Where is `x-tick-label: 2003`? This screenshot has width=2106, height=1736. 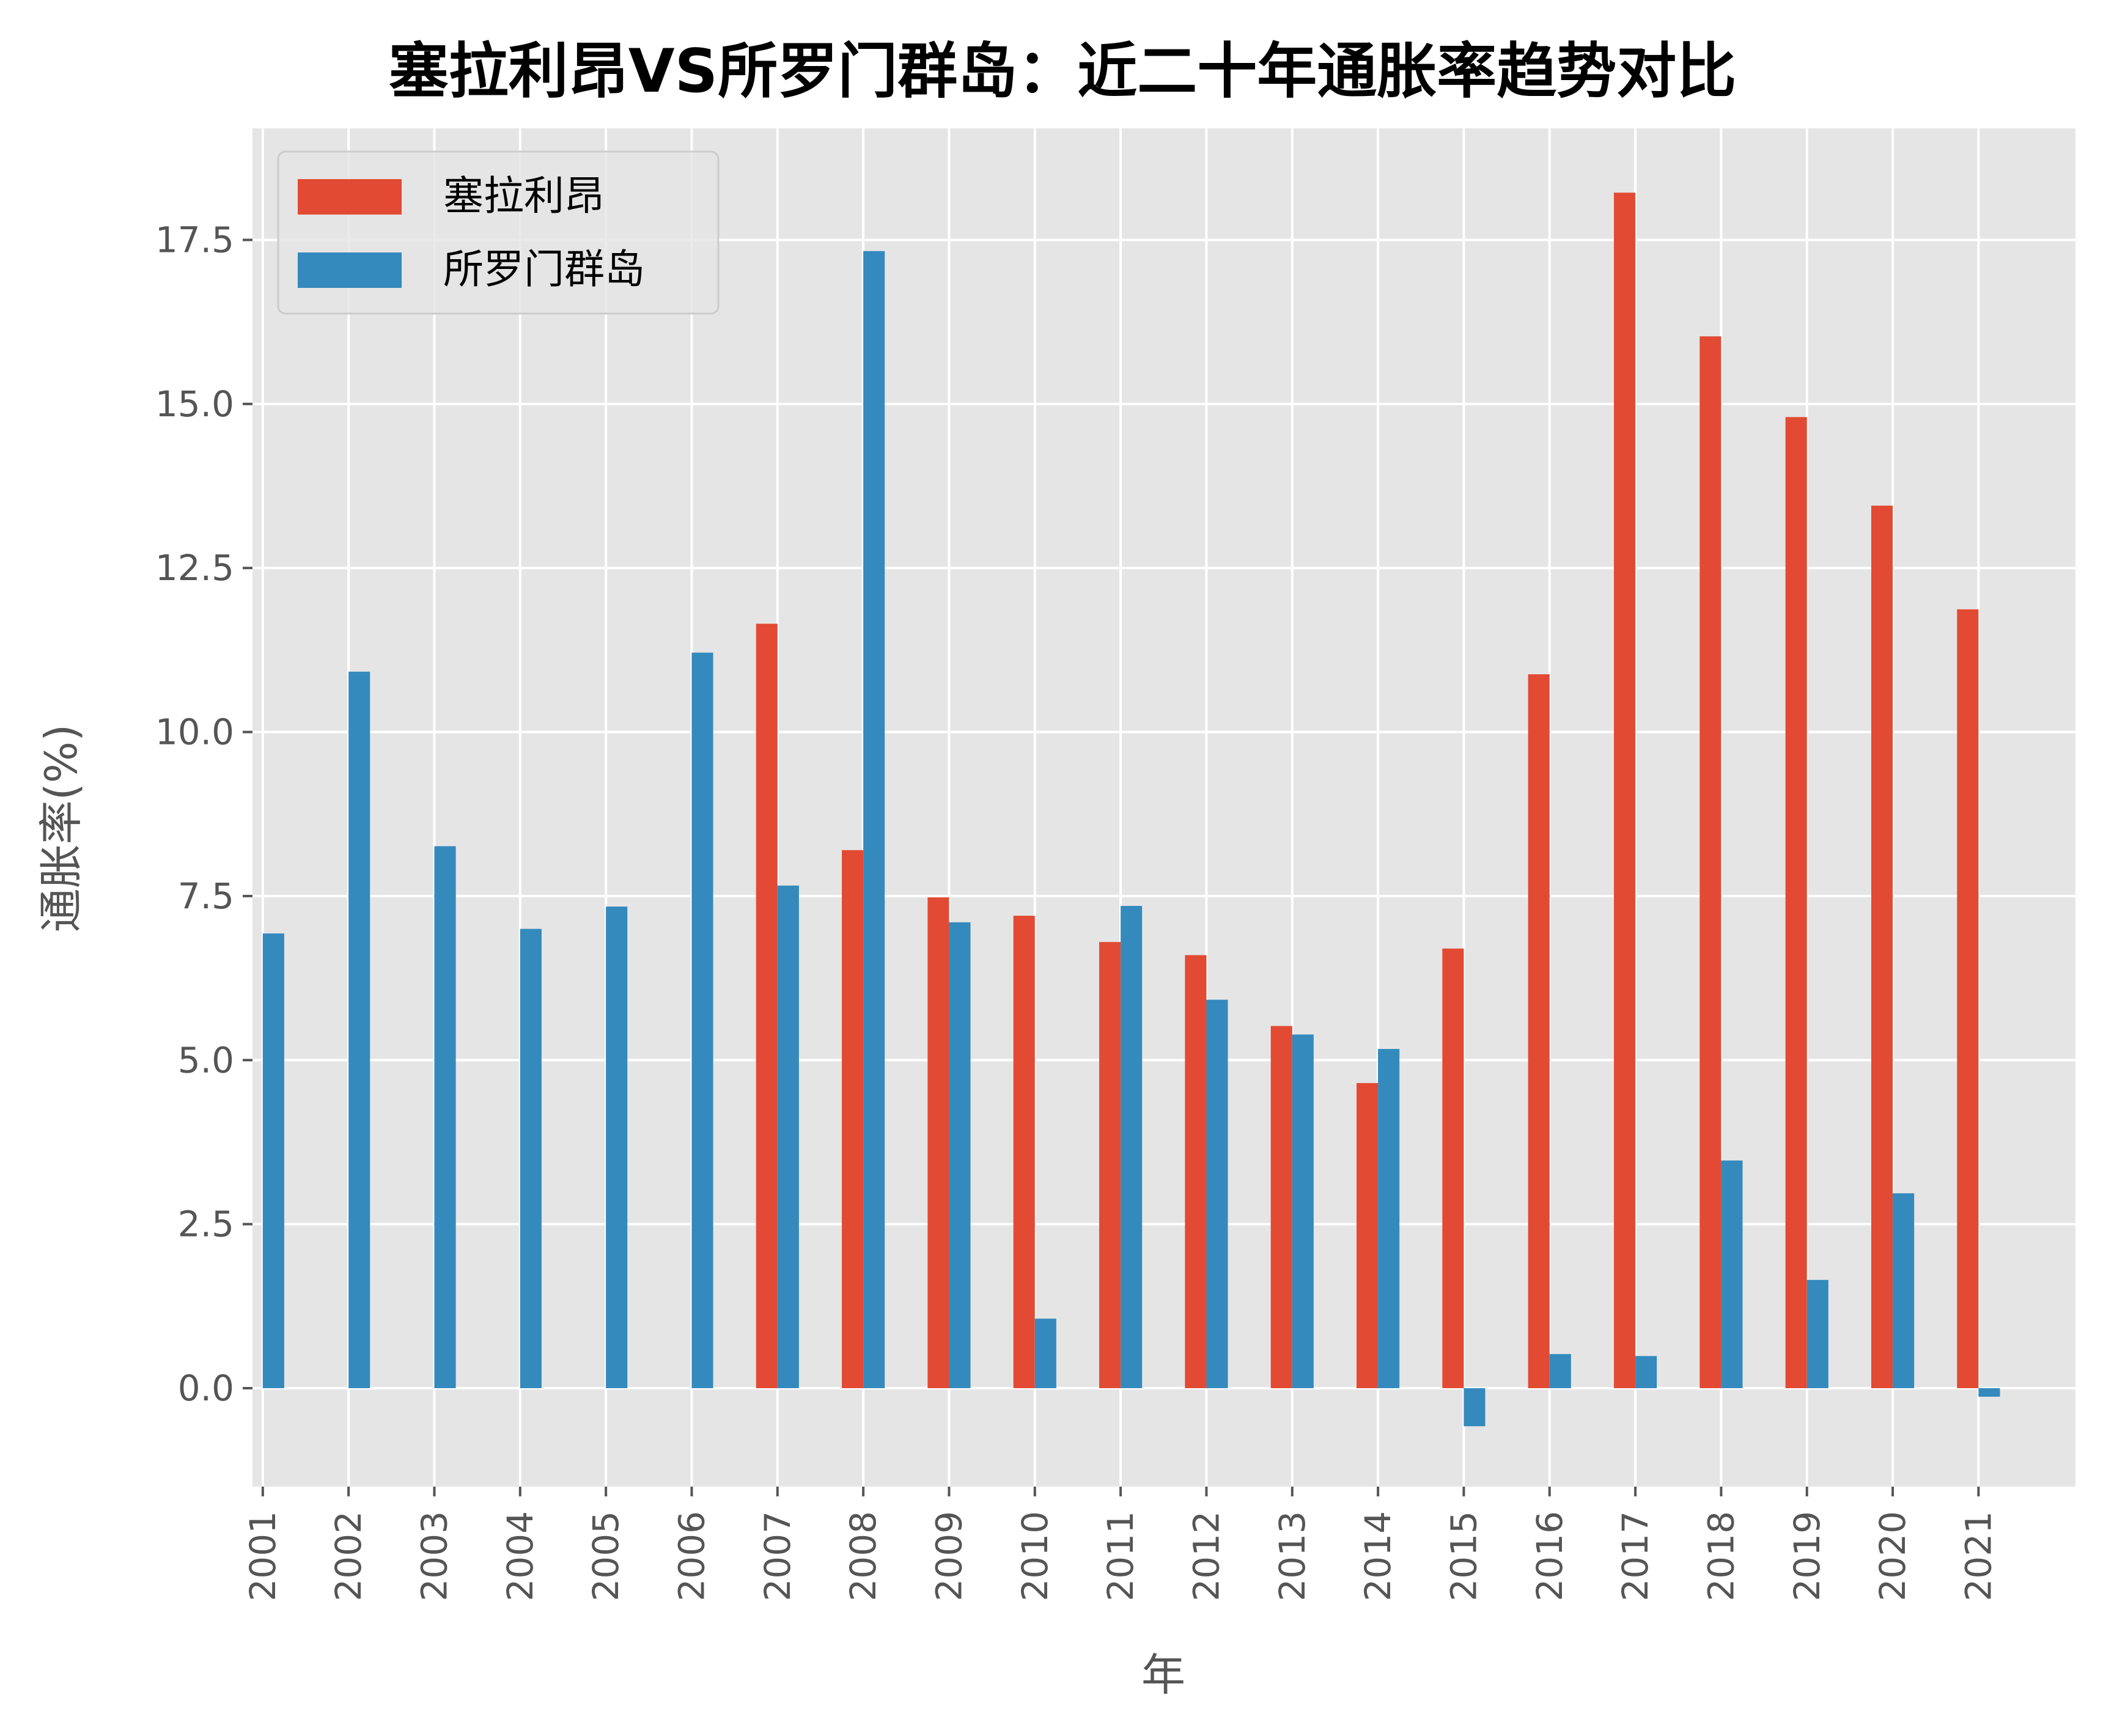 x-tick-label: 2003 is located at coordinates (434, 1556).